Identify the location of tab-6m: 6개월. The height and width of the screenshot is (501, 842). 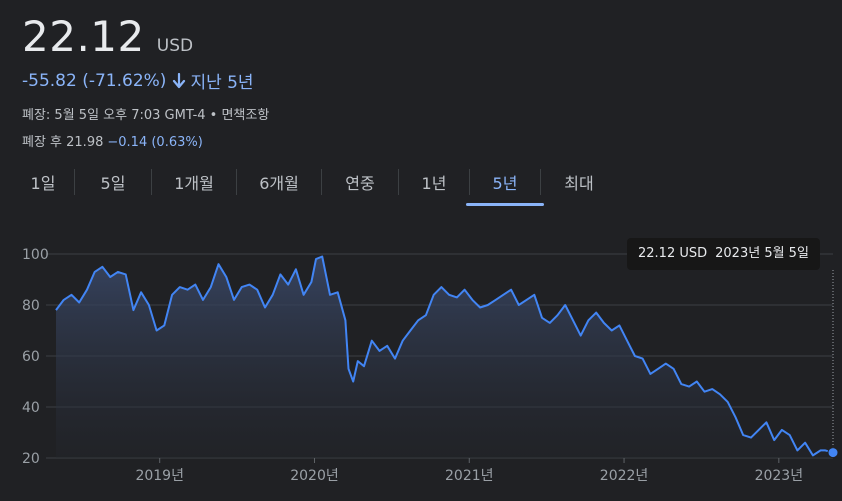
(279, 183).